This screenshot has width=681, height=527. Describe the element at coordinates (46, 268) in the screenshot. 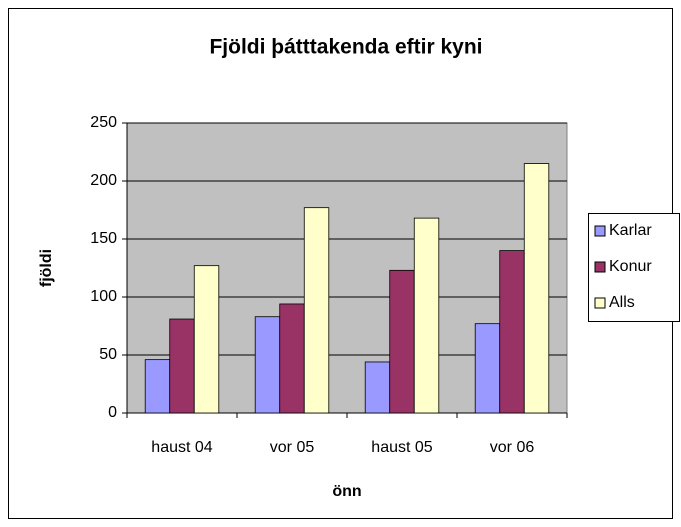

I see `y-axis-label: fjöldi` at that location.